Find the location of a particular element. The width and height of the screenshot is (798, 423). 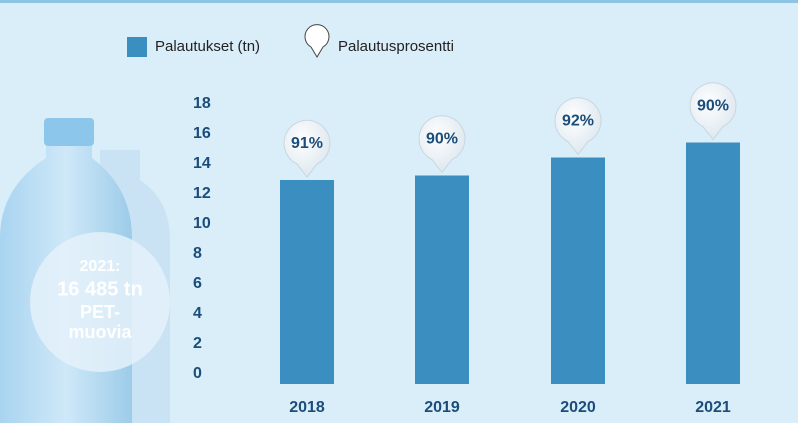

annotation: 2021: 16 485 tn PET- muovia is located at coordinates (100, 300).